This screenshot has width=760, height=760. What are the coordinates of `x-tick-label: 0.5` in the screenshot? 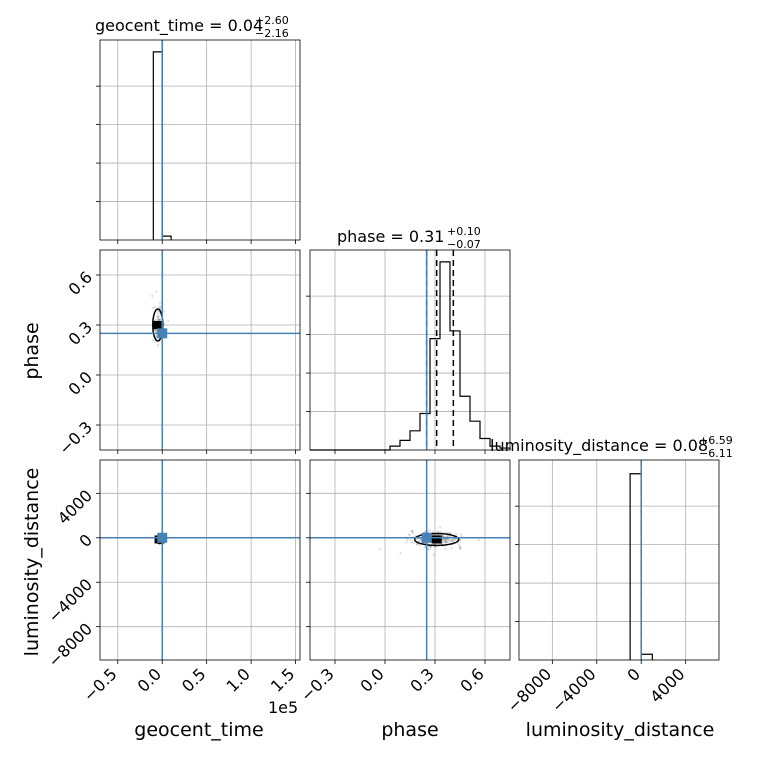 It's located at (193, 679).